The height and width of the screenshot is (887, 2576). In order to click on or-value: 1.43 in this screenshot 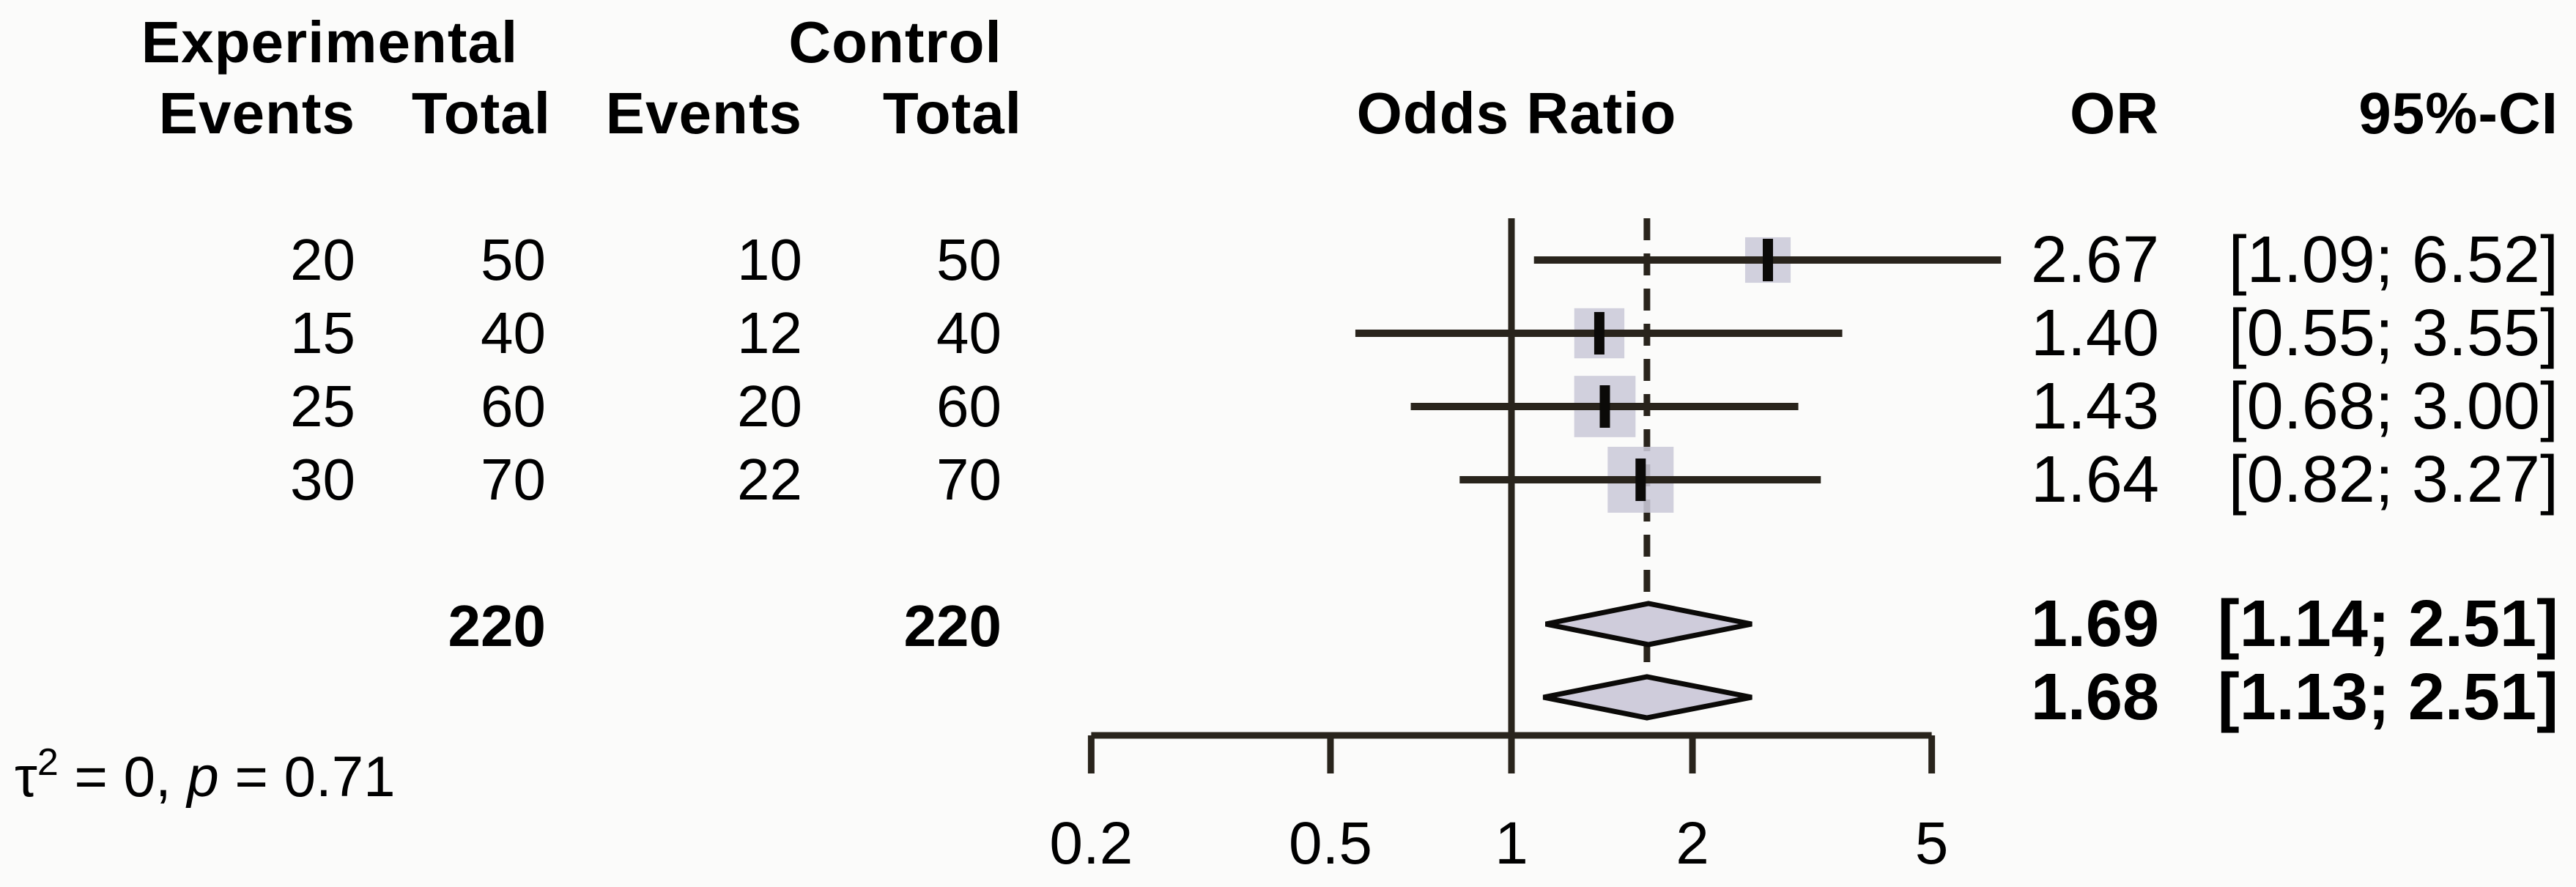, I will do `click(2094, 406)`.